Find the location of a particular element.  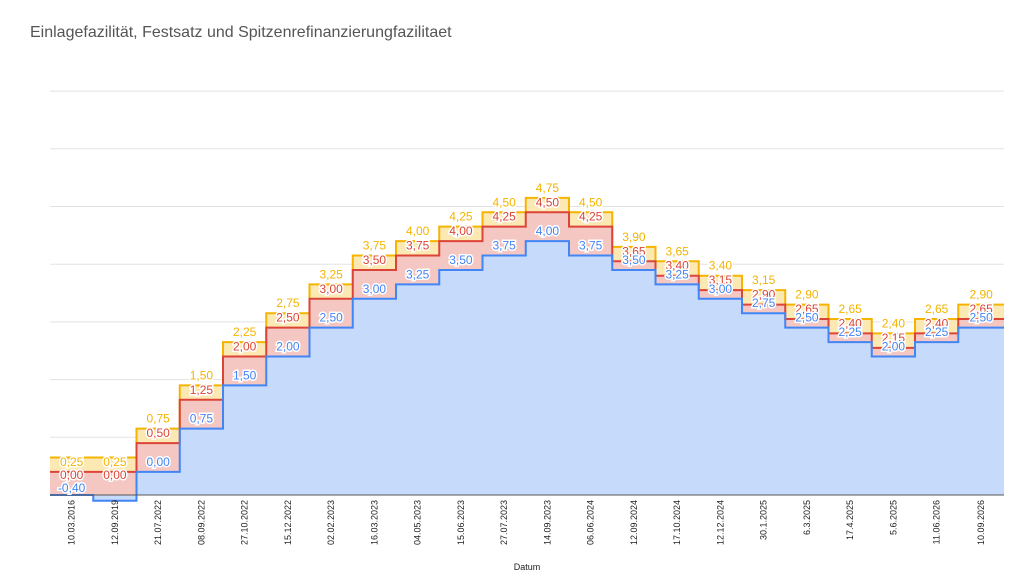

data-label-0: 2,40 is located at coordinates (894, 323).